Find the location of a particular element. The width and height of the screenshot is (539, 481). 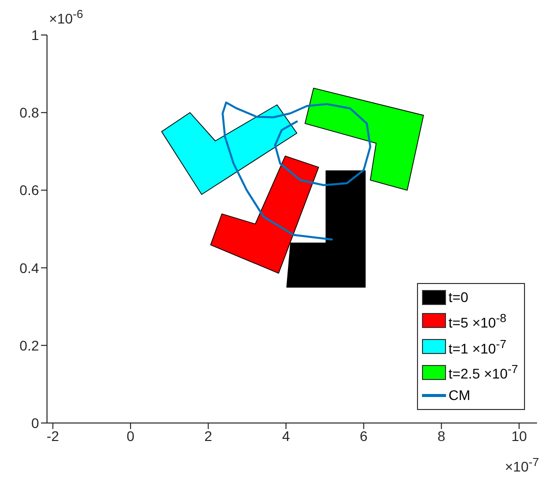

text: ×10$^{-7}$ is located at coordinates (521, 465).